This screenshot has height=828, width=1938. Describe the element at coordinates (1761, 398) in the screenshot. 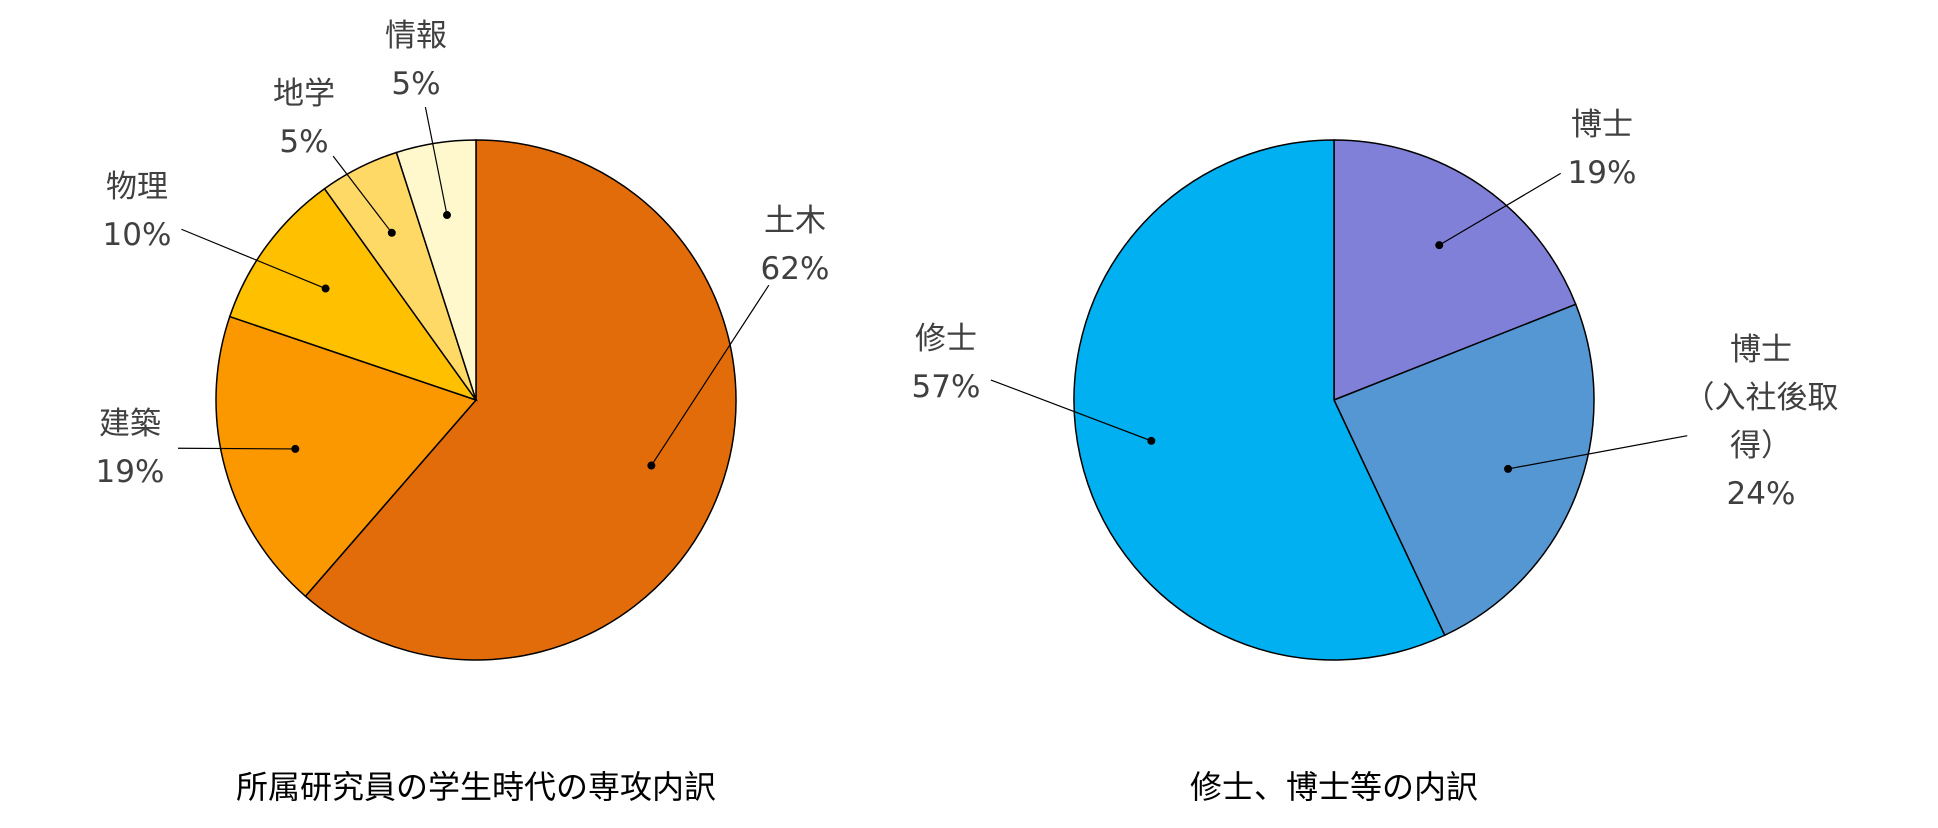

I see `category-label: 博士 （入社後取得）` at that location.